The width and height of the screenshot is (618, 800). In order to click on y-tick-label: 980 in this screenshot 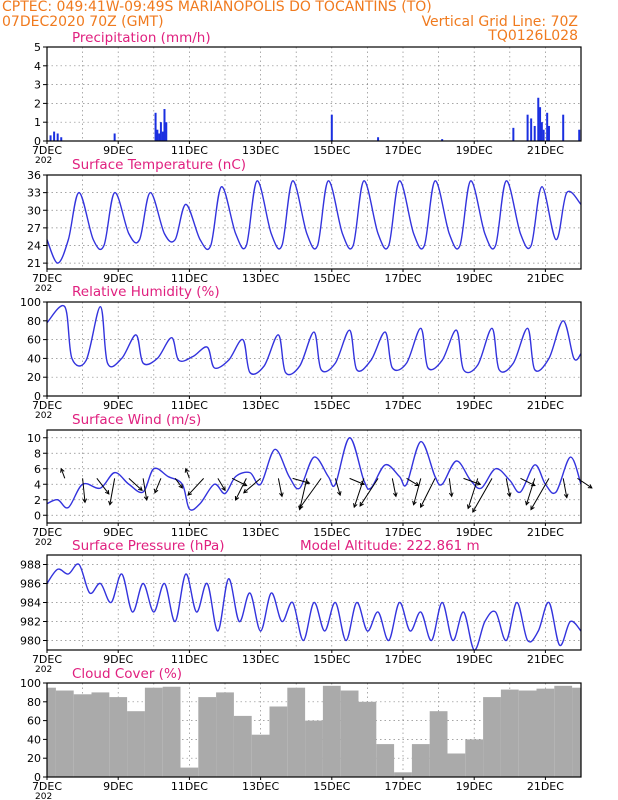, I will do `click(30, 641)`.